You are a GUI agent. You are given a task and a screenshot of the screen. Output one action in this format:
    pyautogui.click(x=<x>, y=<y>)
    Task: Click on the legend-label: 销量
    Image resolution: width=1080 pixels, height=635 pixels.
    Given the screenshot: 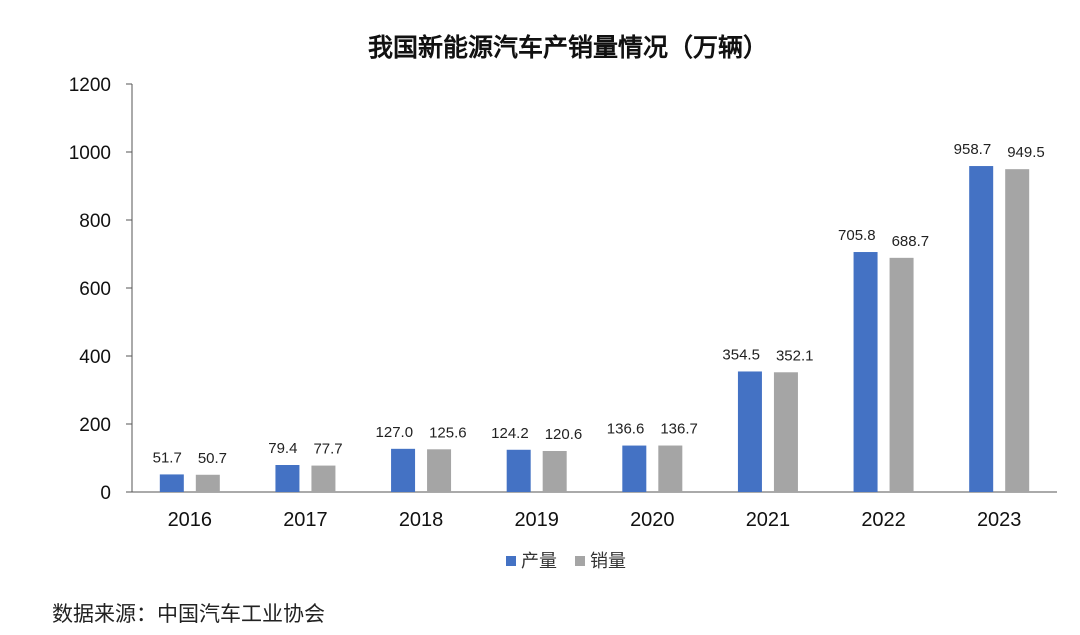 What is the action you would take?
    pyautogui.click(x=608, y=561)
    